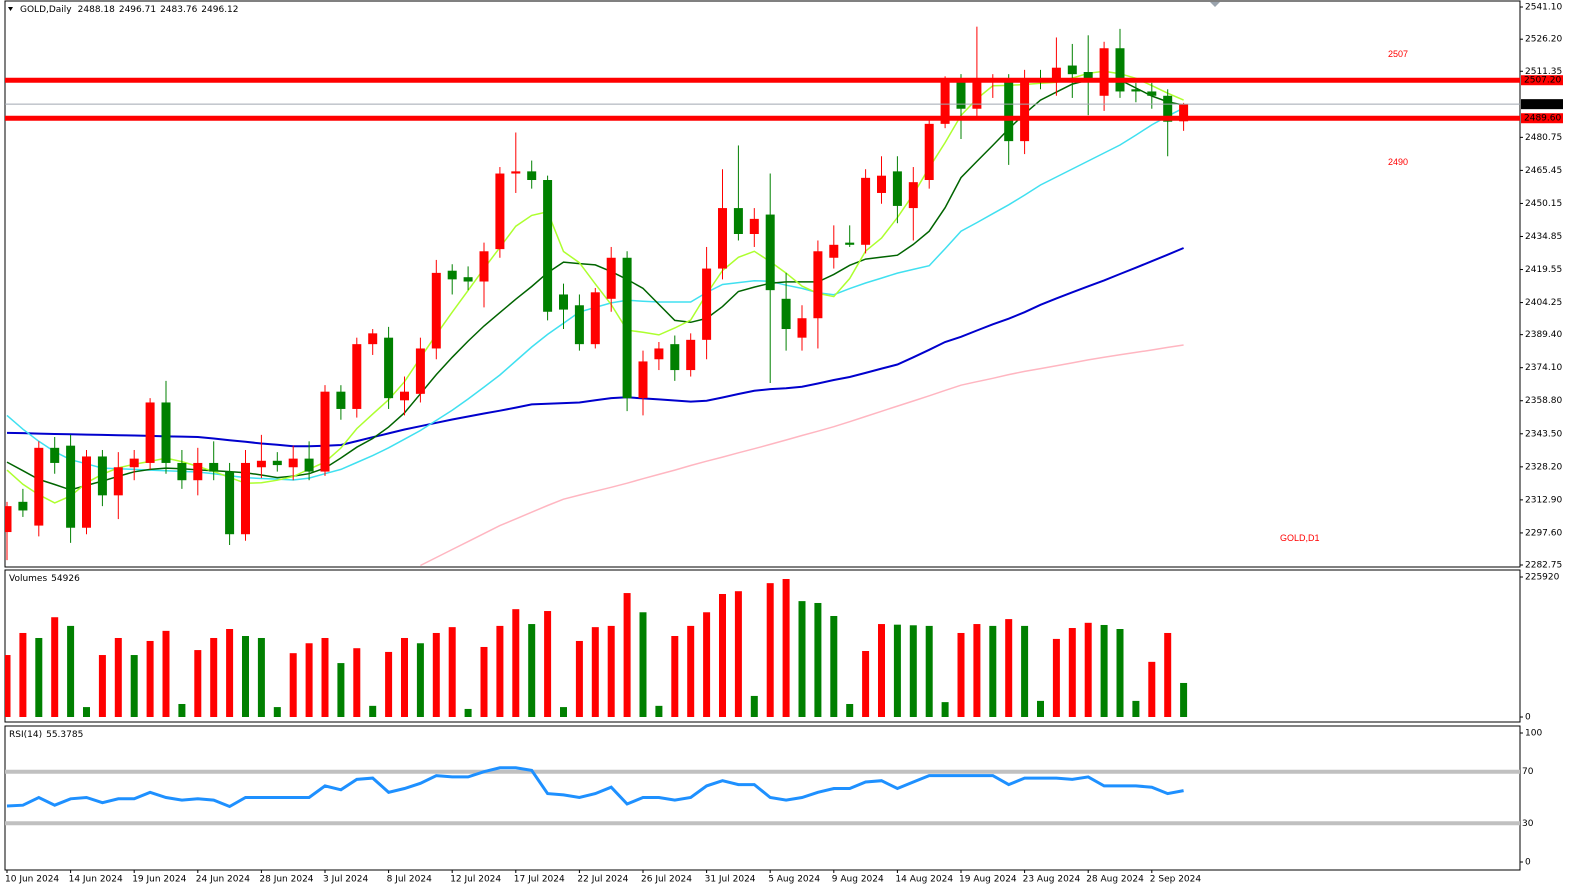 Image resolution: width=1577 pixels, height=892 pixels. I want to click on annotation-resistance: 2507, so click(1398, 54).